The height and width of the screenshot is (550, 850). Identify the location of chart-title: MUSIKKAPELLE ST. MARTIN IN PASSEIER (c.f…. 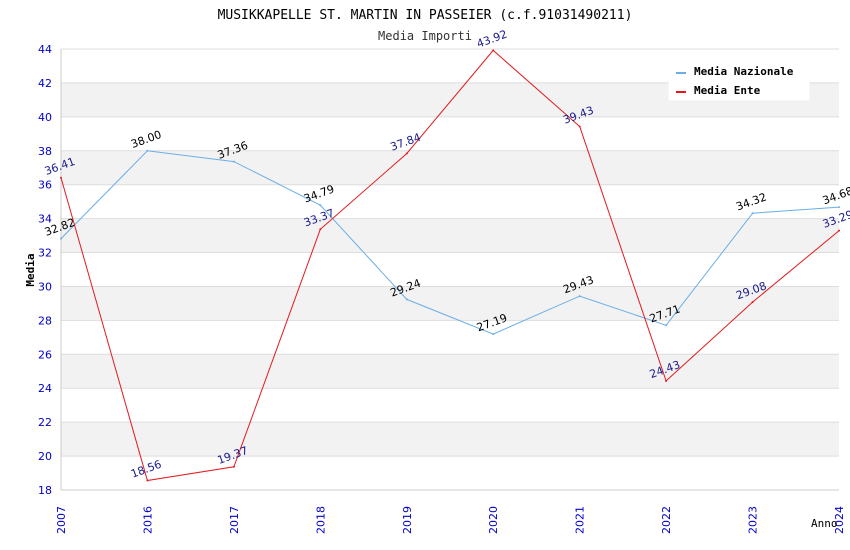
(425, 15).